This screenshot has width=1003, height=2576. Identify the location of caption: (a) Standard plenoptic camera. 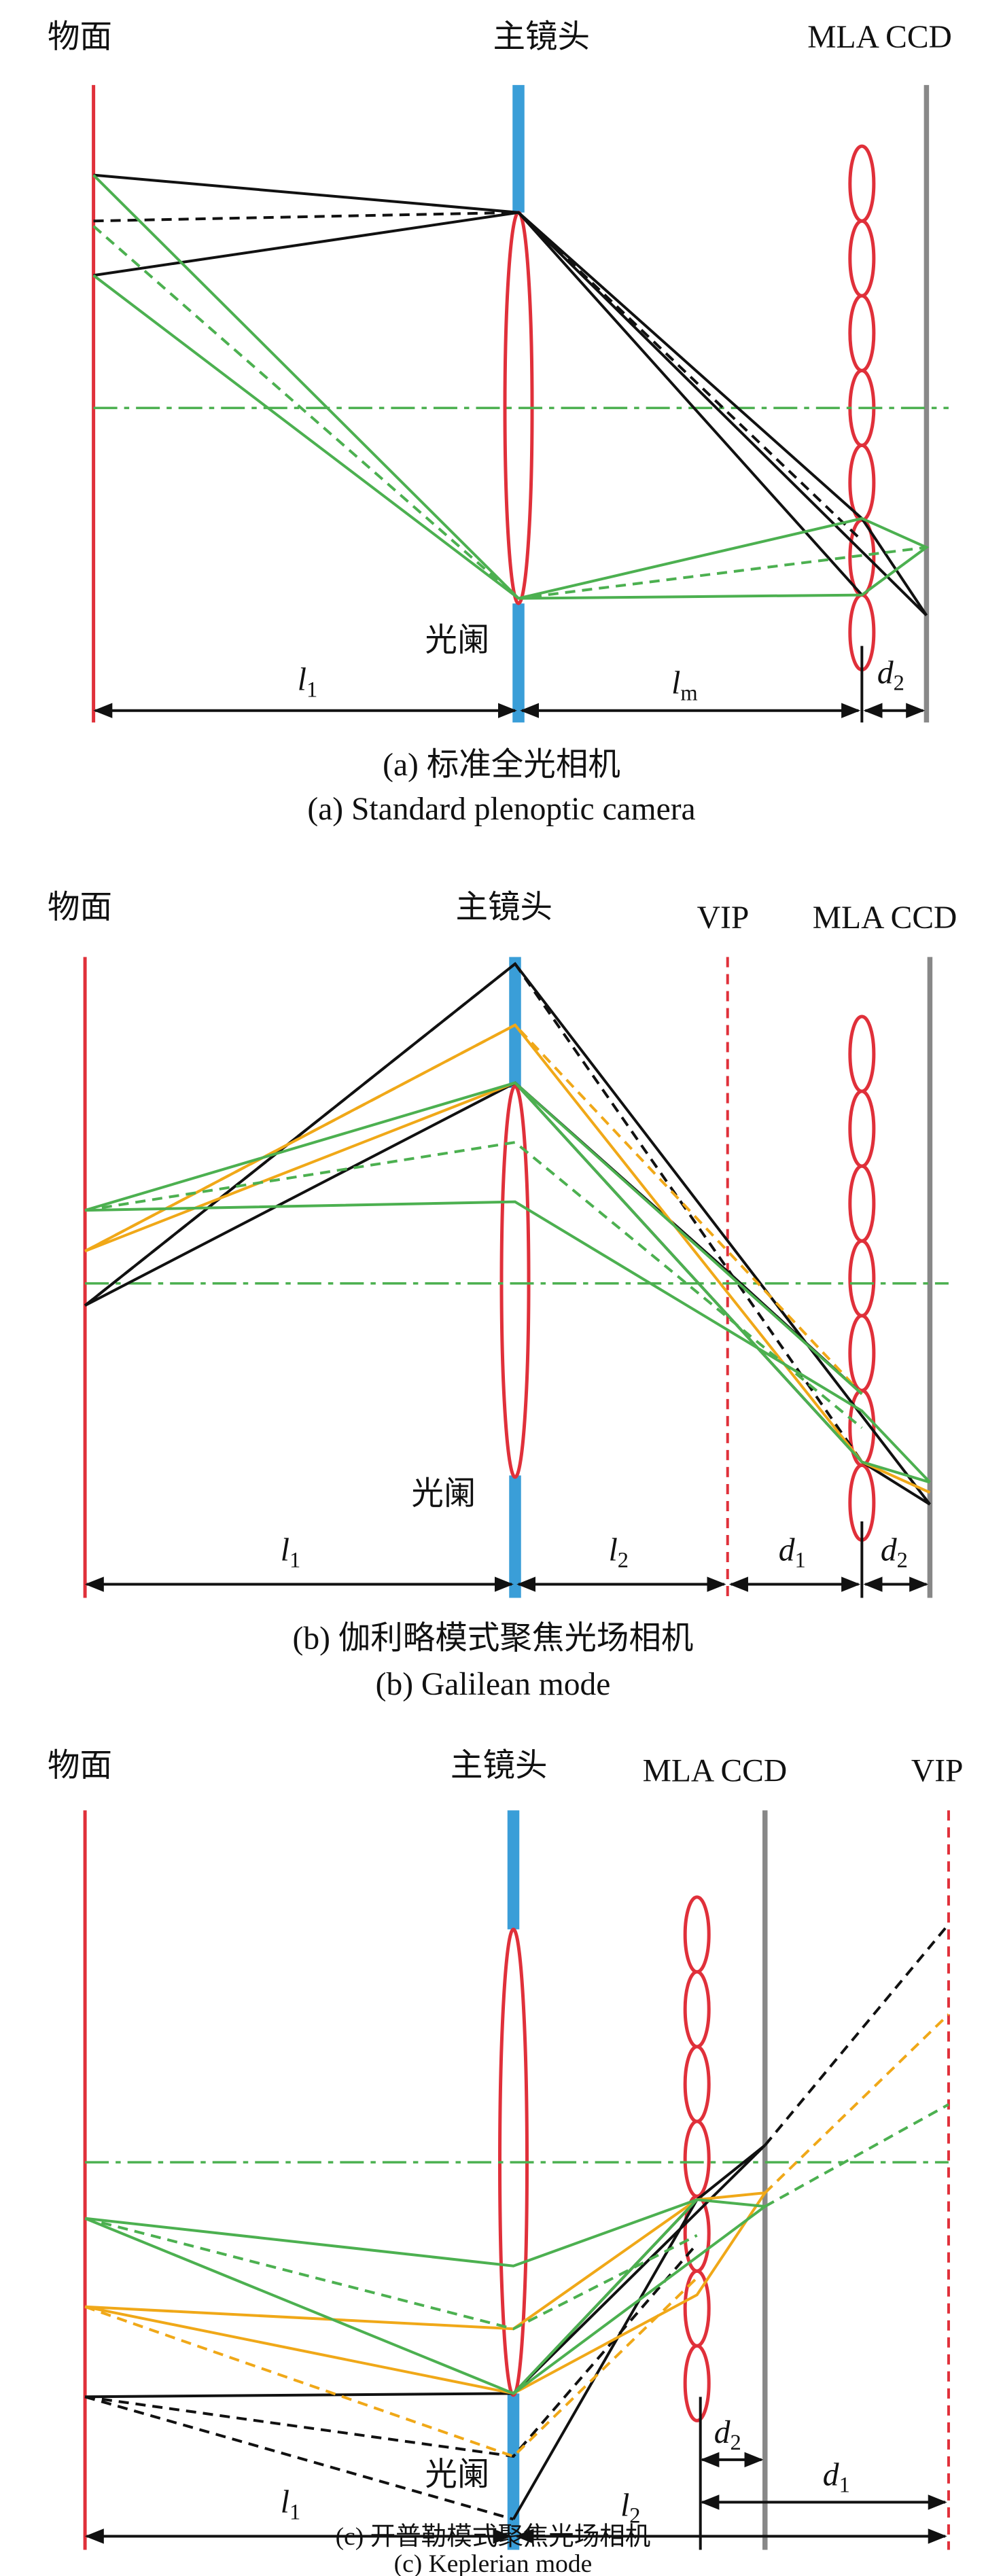
(501, 809).